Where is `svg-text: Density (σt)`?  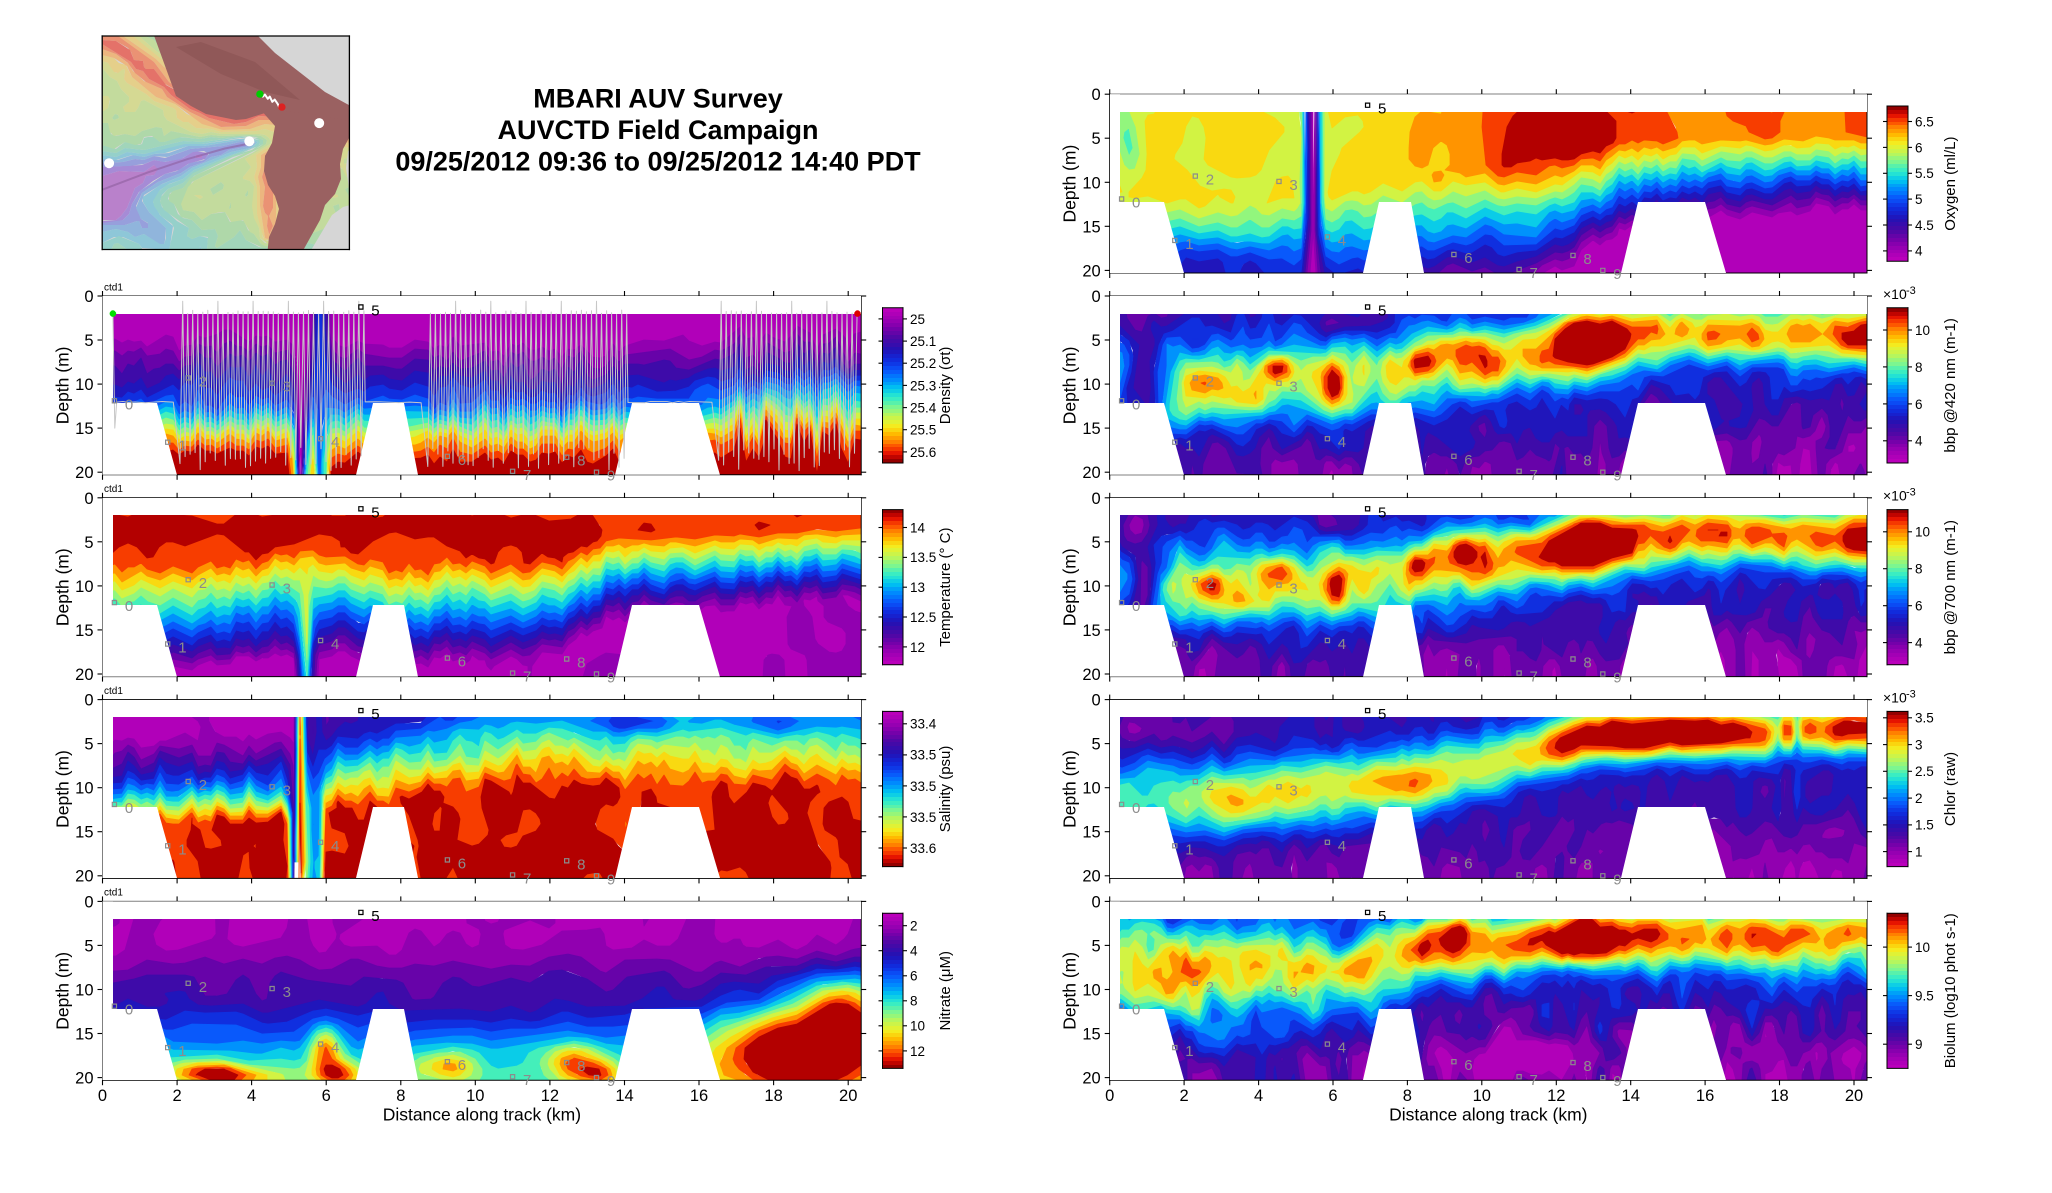
svg-text: Density (σt) is located at coordinates (945, 386).